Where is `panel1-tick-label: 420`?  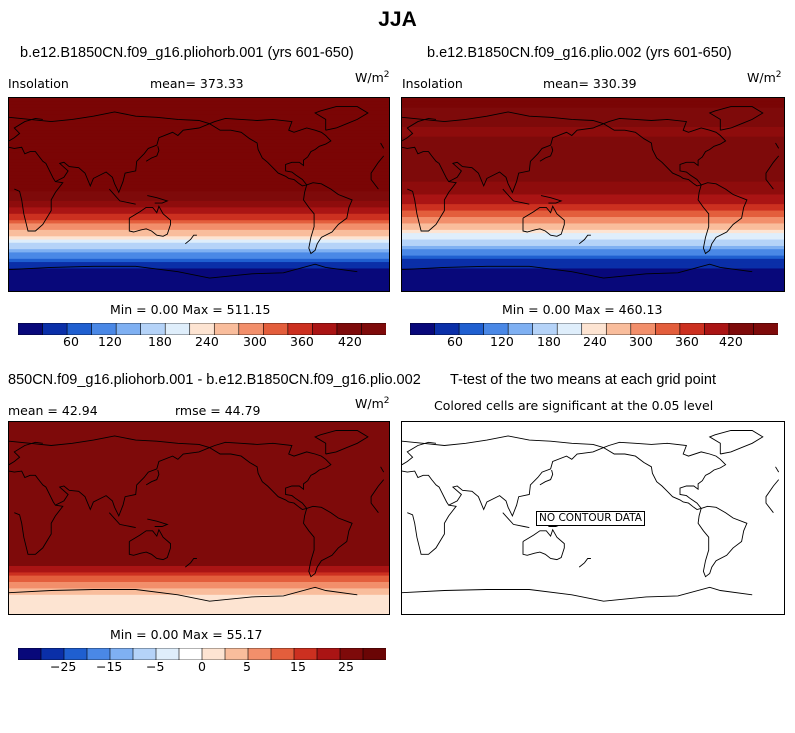
panel1-tick-label: 420 is located at coordinates (350, 341).